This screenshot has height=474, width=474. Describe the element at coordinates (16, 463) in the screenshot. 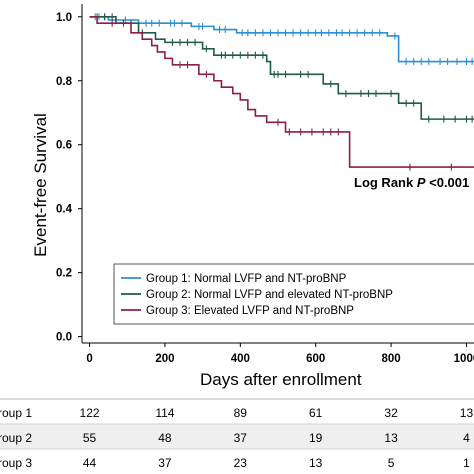

I see `risk-row-label-3: roup 3` at that location.